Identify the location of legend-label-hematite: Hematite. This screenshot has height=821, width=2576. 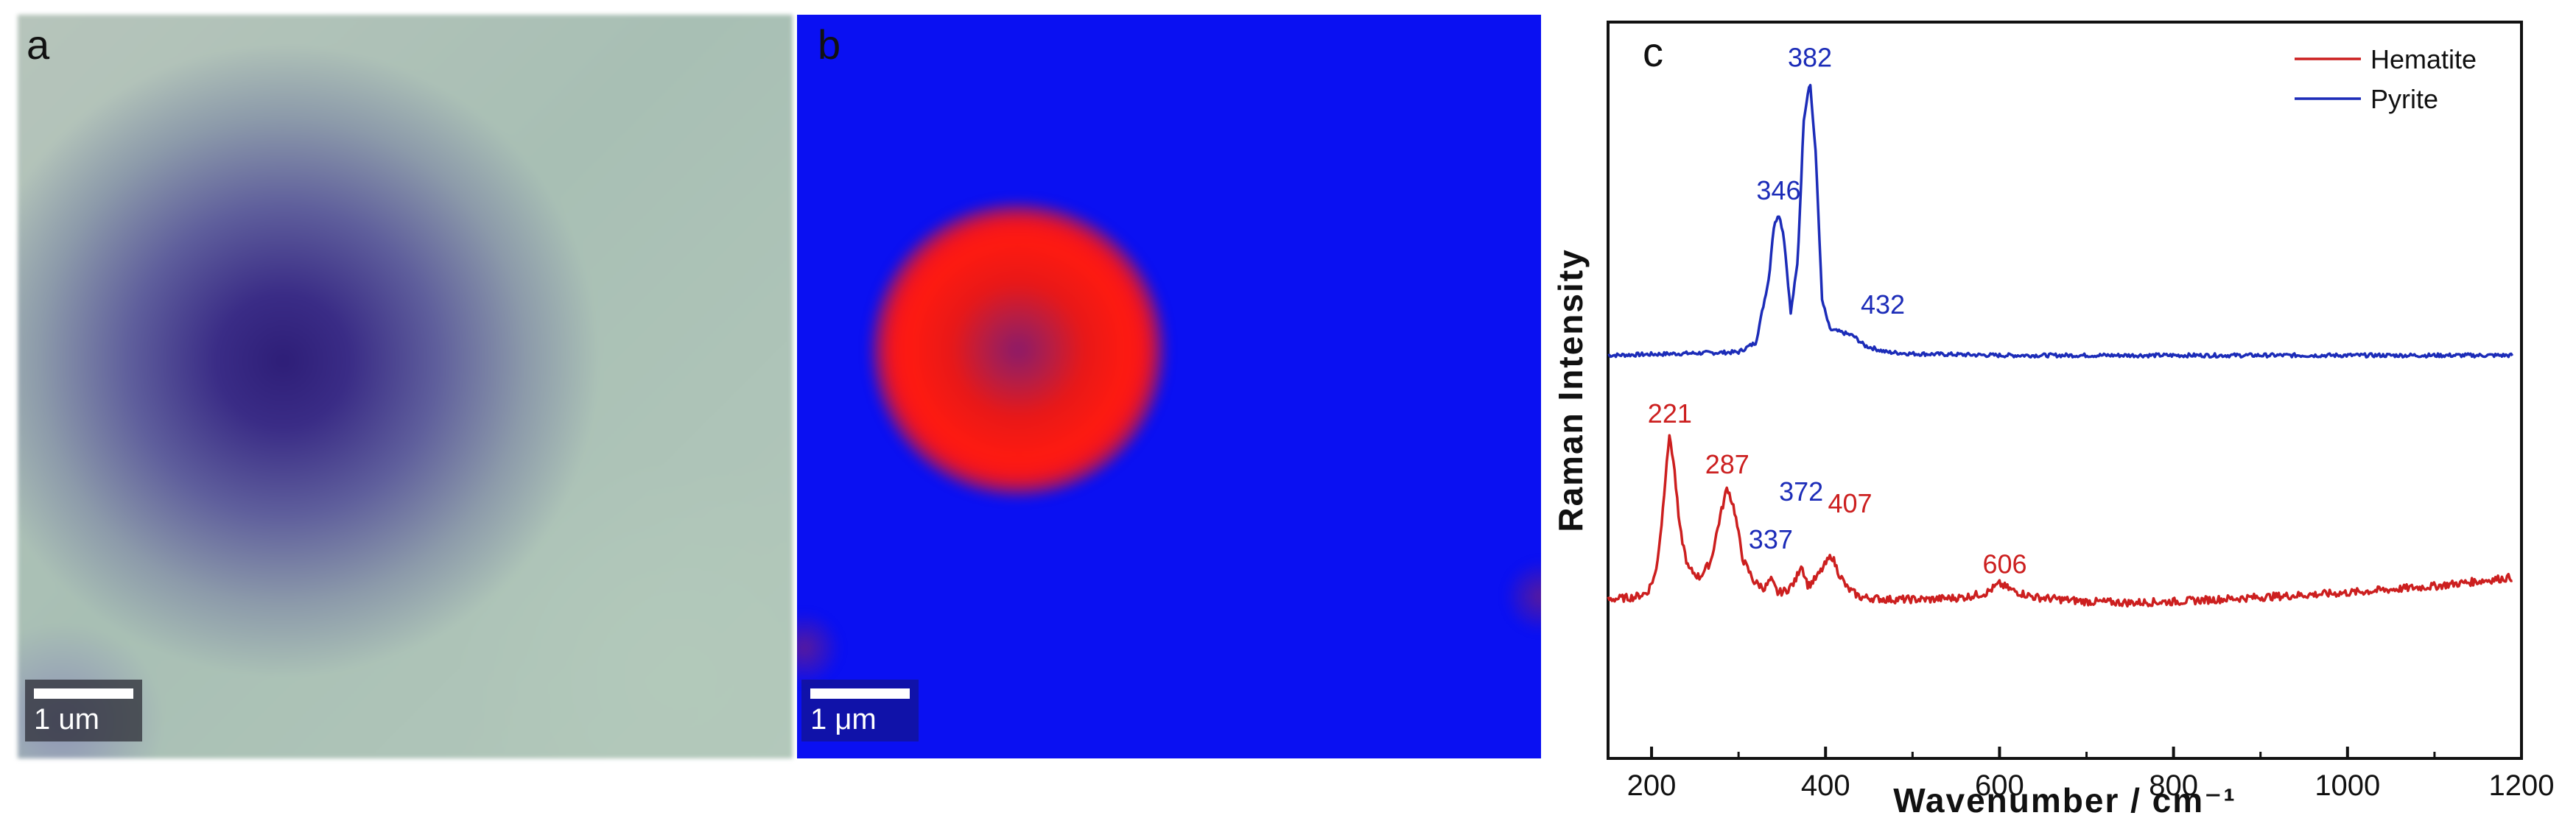
(2423, 59).